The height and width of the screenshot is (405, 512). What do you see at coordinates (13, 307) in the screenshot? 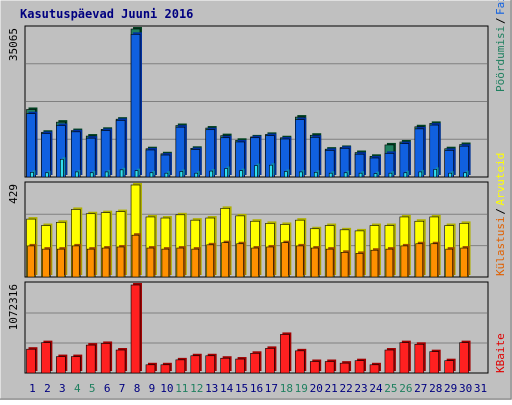
I see `kbytes-panel-max-label: 1072316` at bounding box center [13, 307].